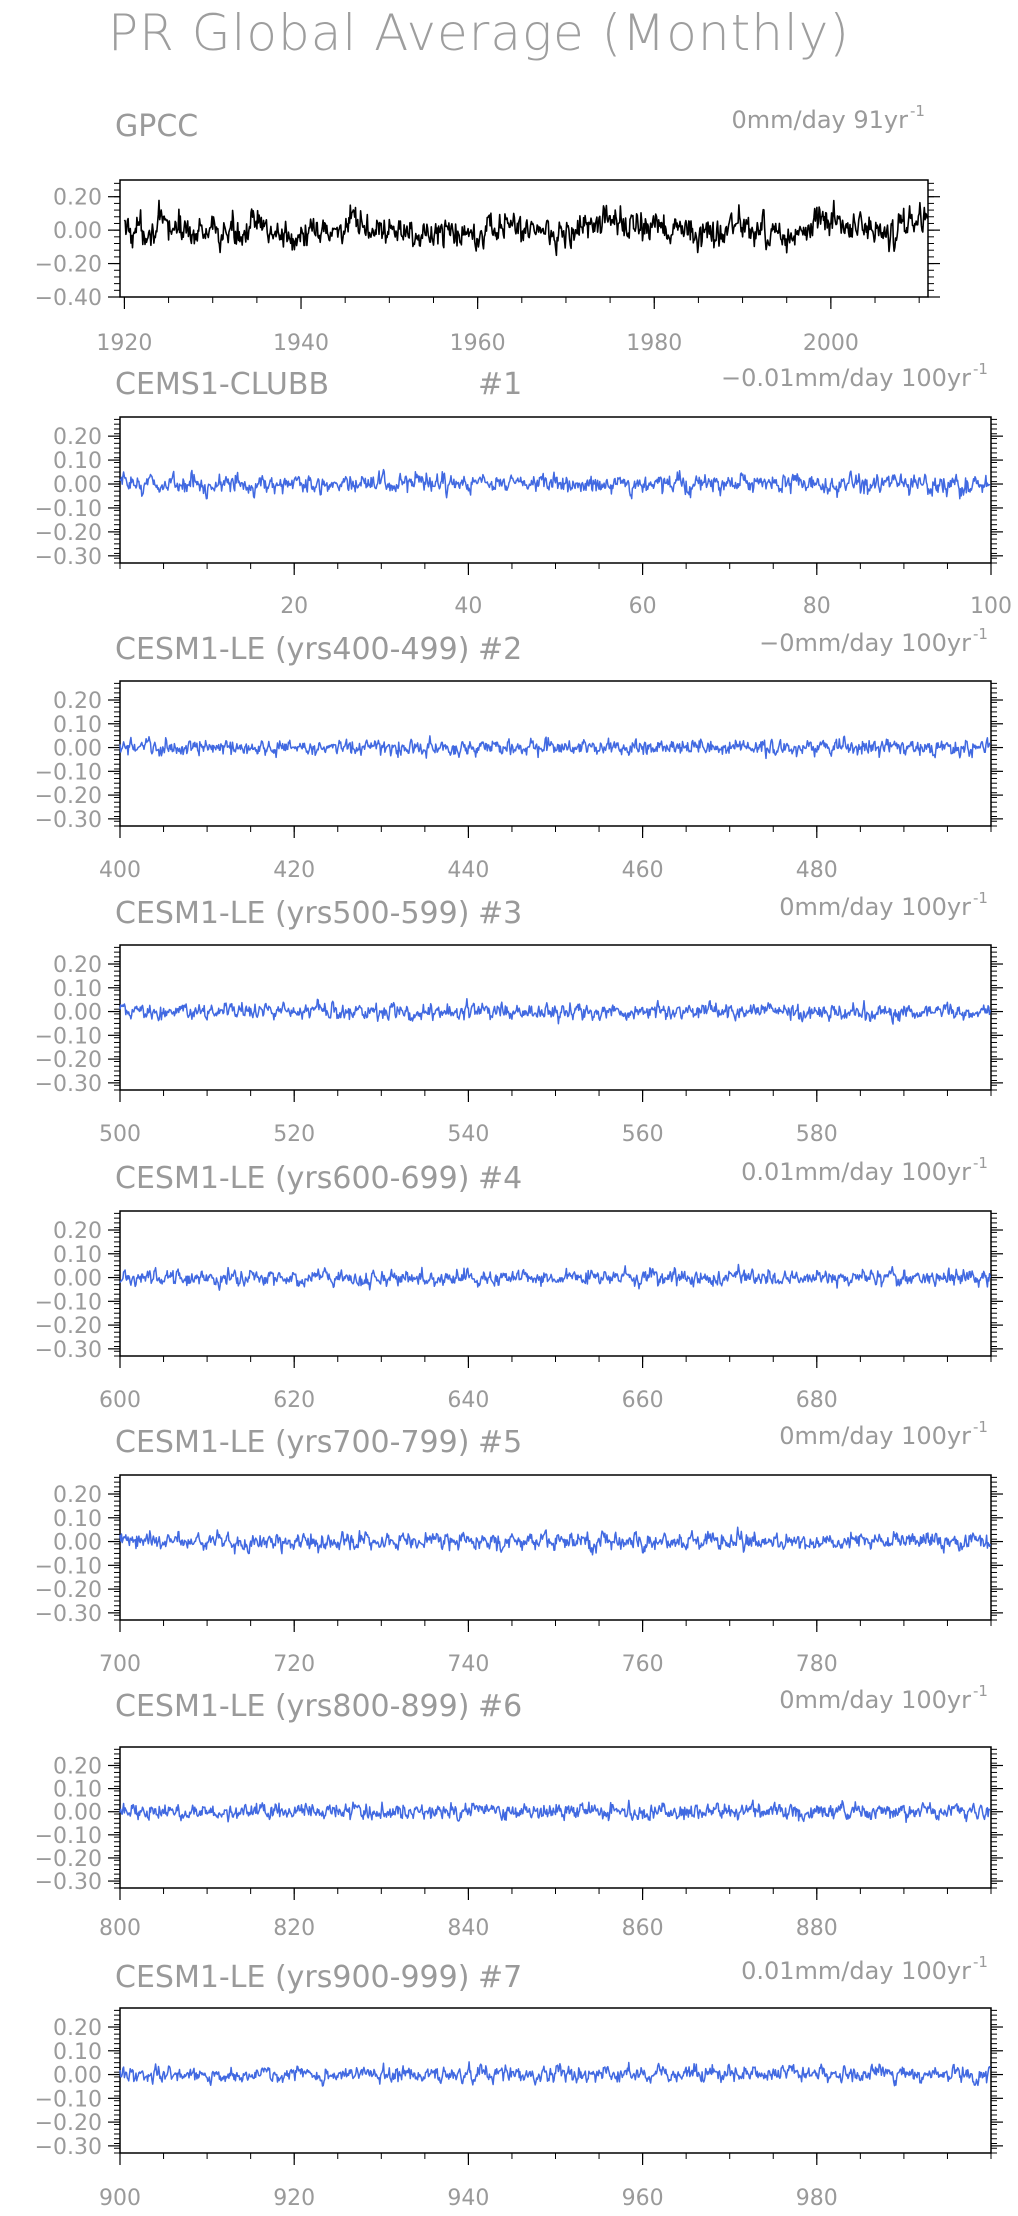 The image size is (1018, 2216). I want to click on x-tick-label: 840, so click(468, 1928).